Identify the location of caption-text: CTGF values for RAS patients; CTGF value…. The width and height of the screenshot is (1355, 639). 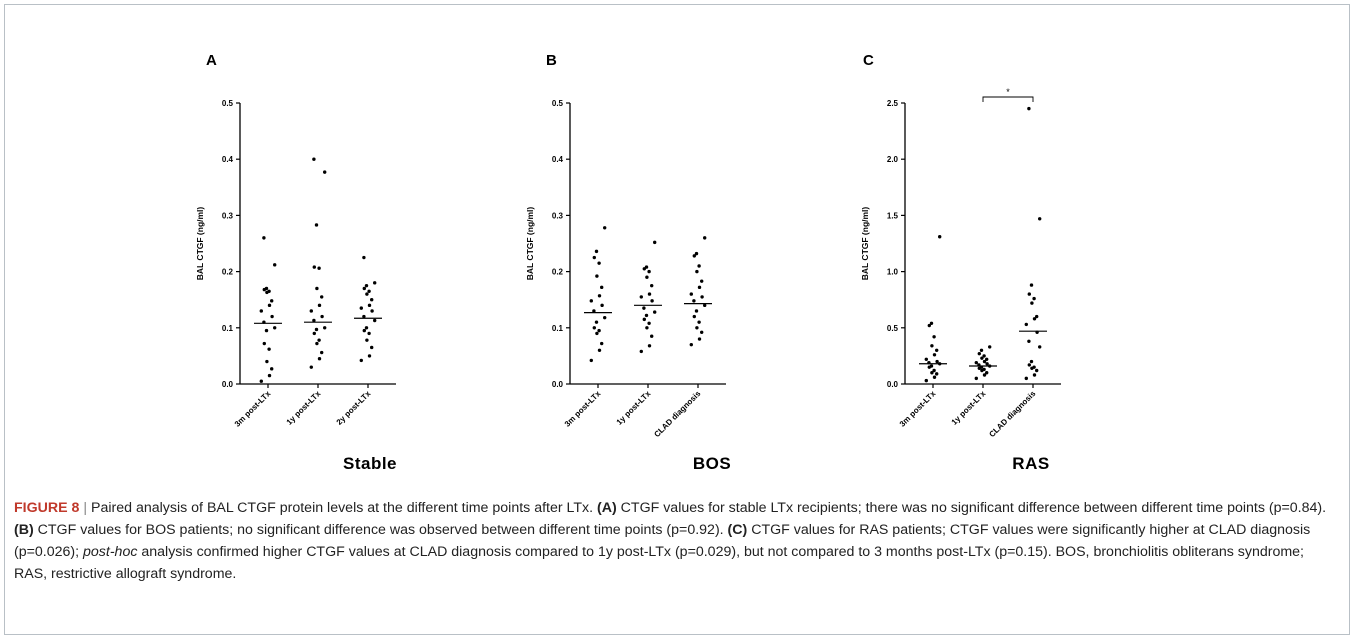
(662, 541).